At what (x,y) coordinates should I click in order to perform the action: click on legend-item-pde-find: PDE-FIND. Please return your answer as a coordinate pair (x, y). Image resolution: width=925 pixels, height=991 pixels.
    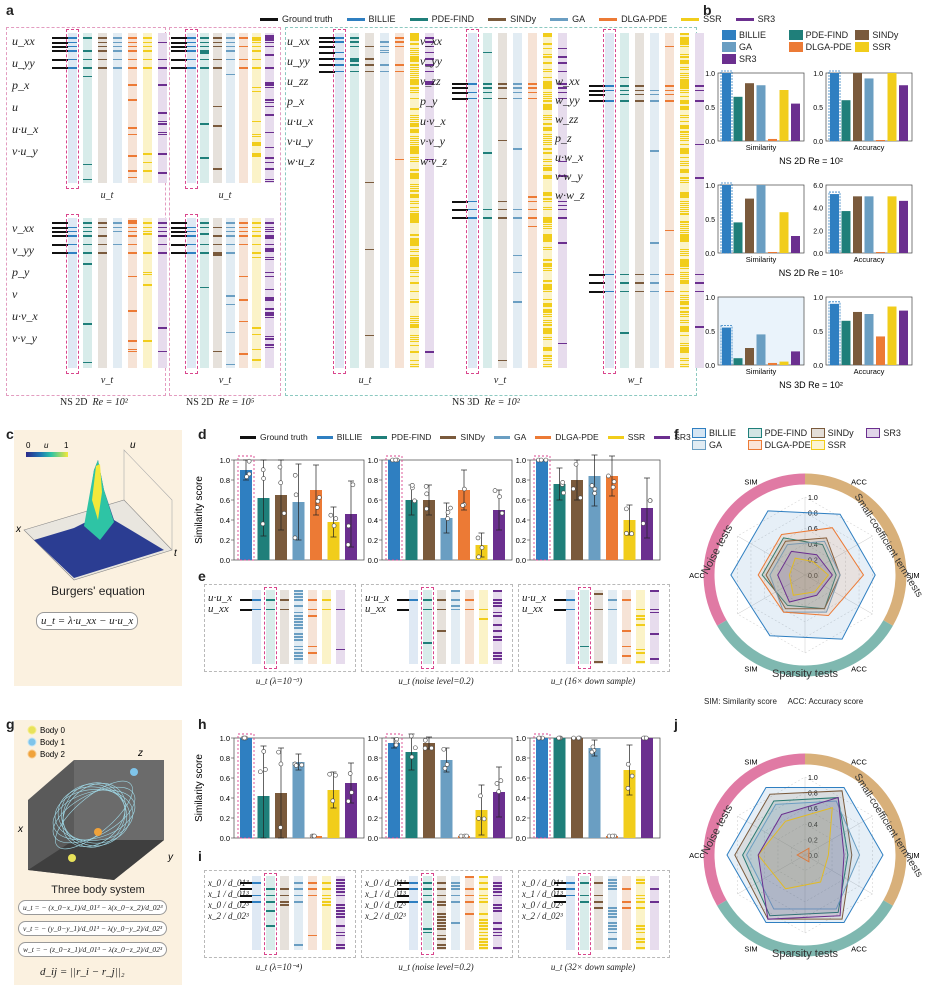
    Looking at the image, I should click on (779, 433).